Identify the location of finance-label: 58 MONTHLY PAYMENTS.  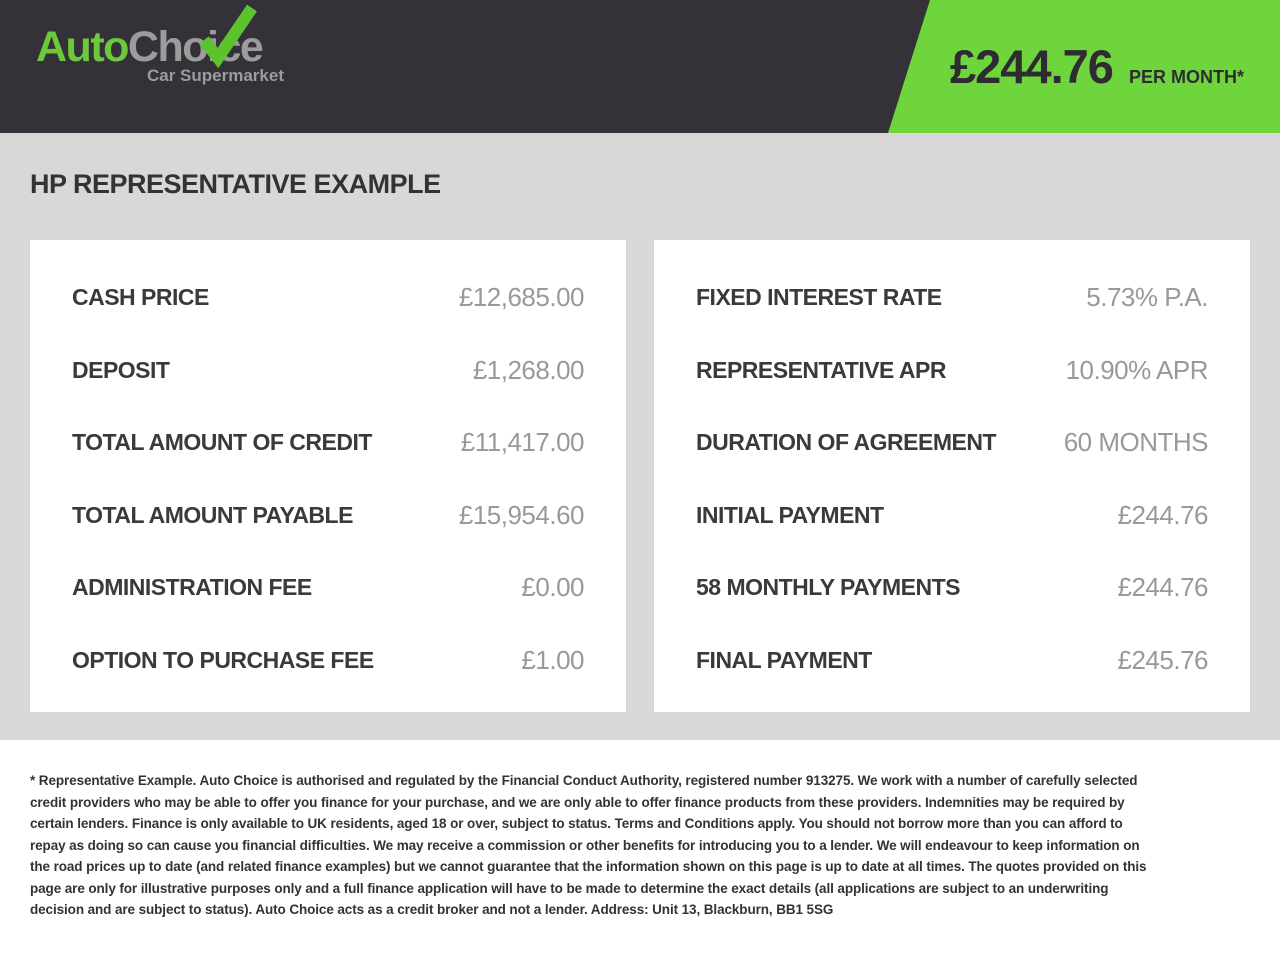
(828, 587).